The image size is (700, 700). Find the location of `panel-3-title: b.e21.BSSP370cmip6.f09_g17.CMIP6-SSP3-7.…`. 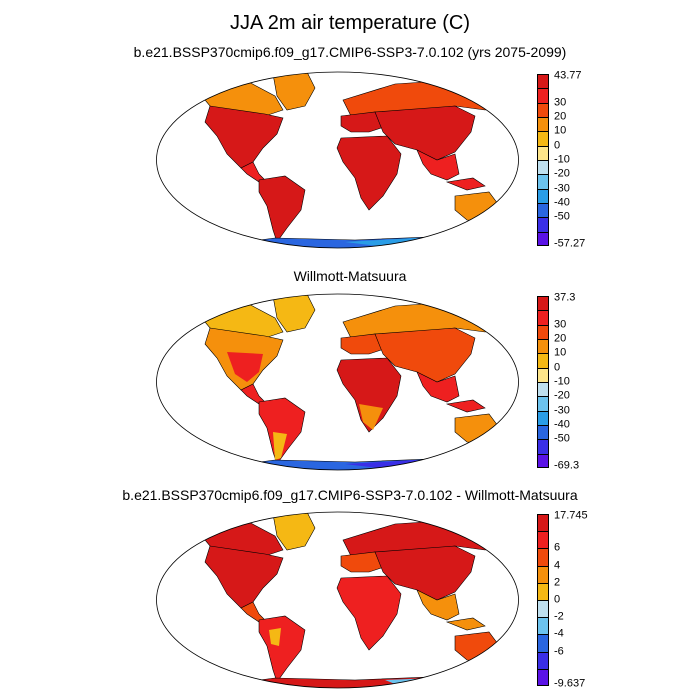

panel-3-title: b.e21.BSSP370cmip6.f09_g17.CMIP6-SSP3-7.… is located at coordinates (350, 495).